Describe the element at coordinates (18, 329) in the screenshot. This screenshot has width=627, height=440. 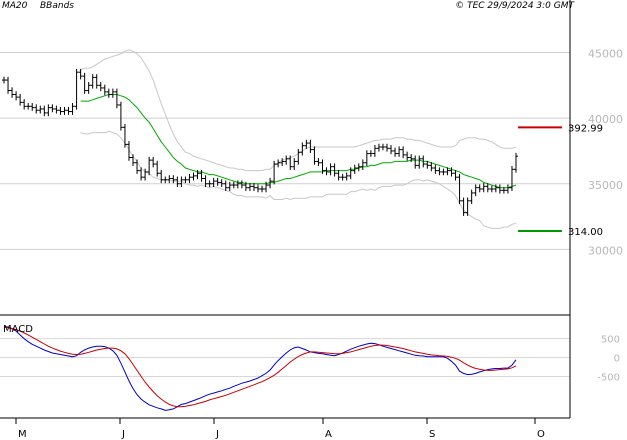
I see `macd-title: MACD` at that location.